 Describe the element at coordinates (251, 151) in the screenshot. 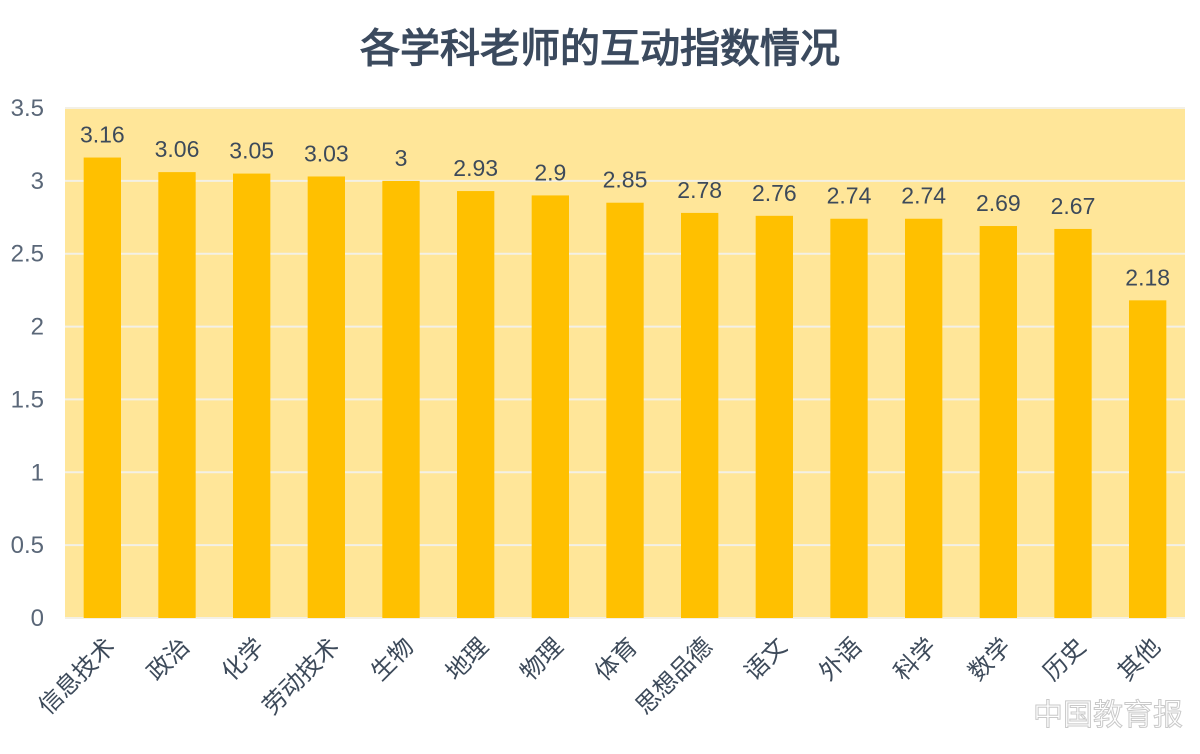

I see `data-label: 3.05` at that location.